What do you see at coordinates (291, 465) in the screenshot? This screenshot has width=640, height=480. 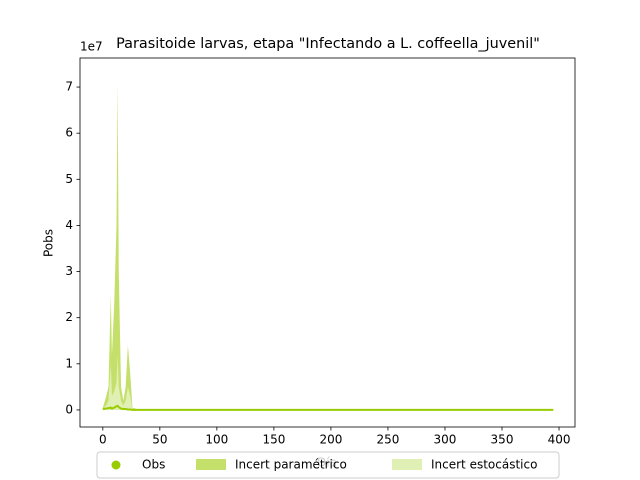 I see `legend-label: Incert paramétrico` at bounding box center [291, 465].